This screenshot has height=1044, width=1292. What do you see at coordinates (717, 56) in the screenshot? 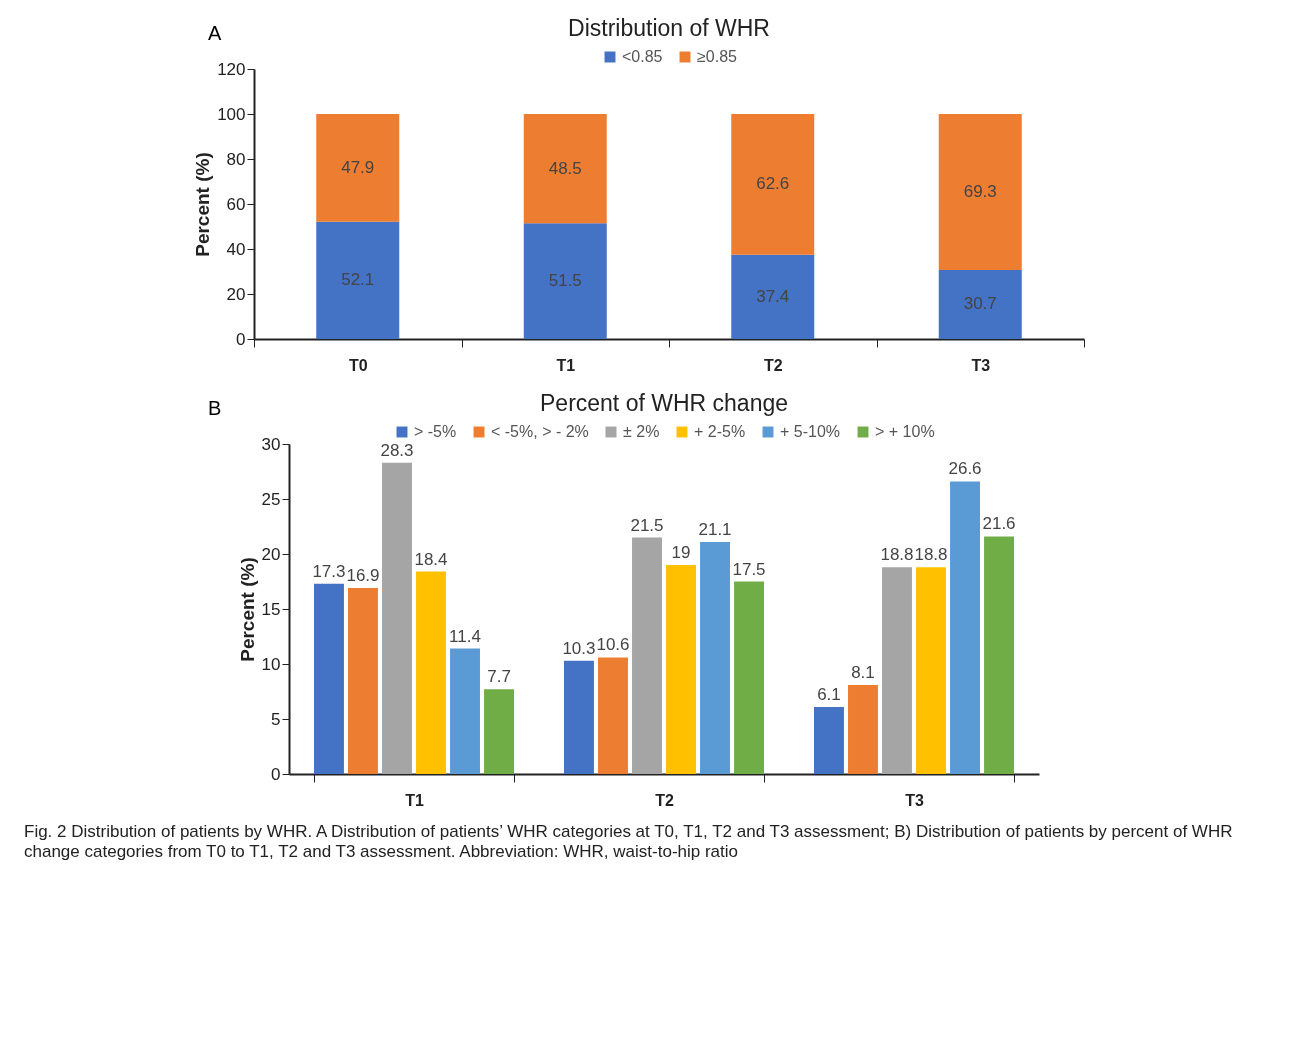
I see `legend-label: ≥0.85` at bounding box center [717, 56].